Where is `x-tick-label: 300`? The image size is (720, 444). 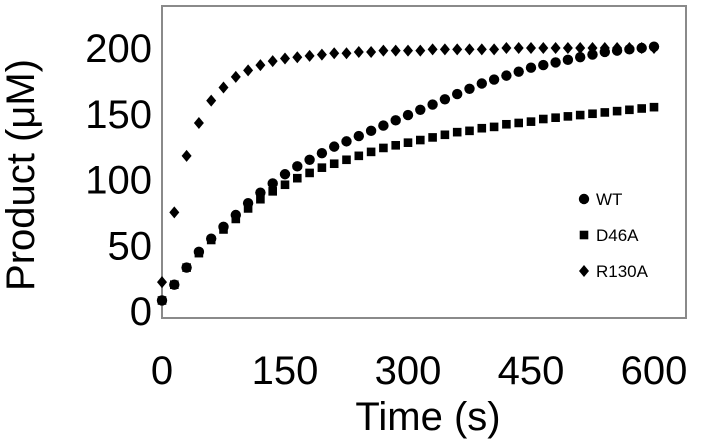
x-tick-label: 300 is located at coordinates (408, 371).